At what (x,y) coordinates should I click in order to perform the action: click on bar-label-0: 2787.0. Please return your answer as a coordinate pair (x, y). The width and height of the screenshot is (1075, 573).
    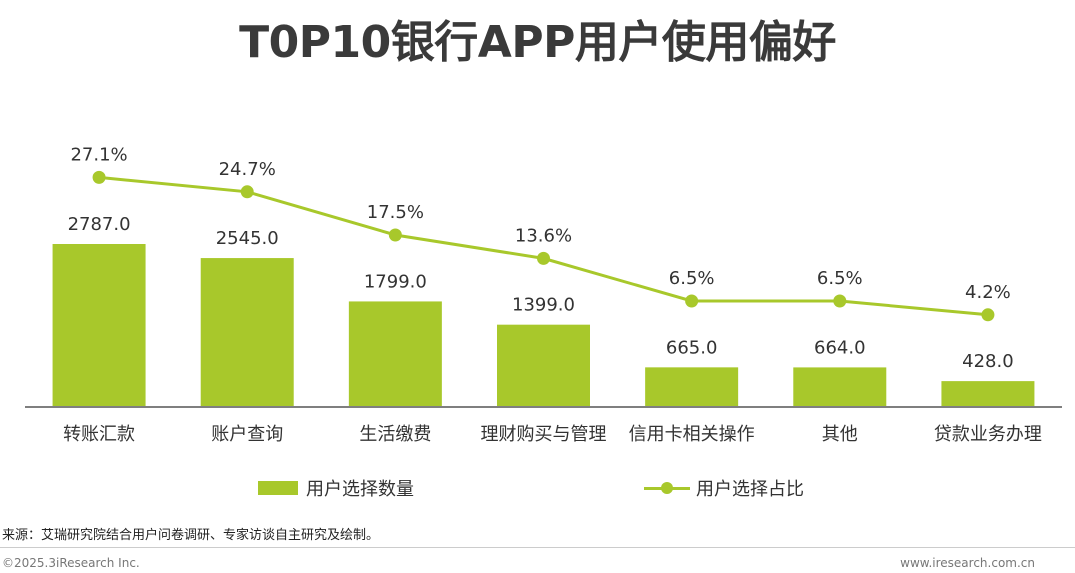
    Looking at the image, I should click on (99, 224).